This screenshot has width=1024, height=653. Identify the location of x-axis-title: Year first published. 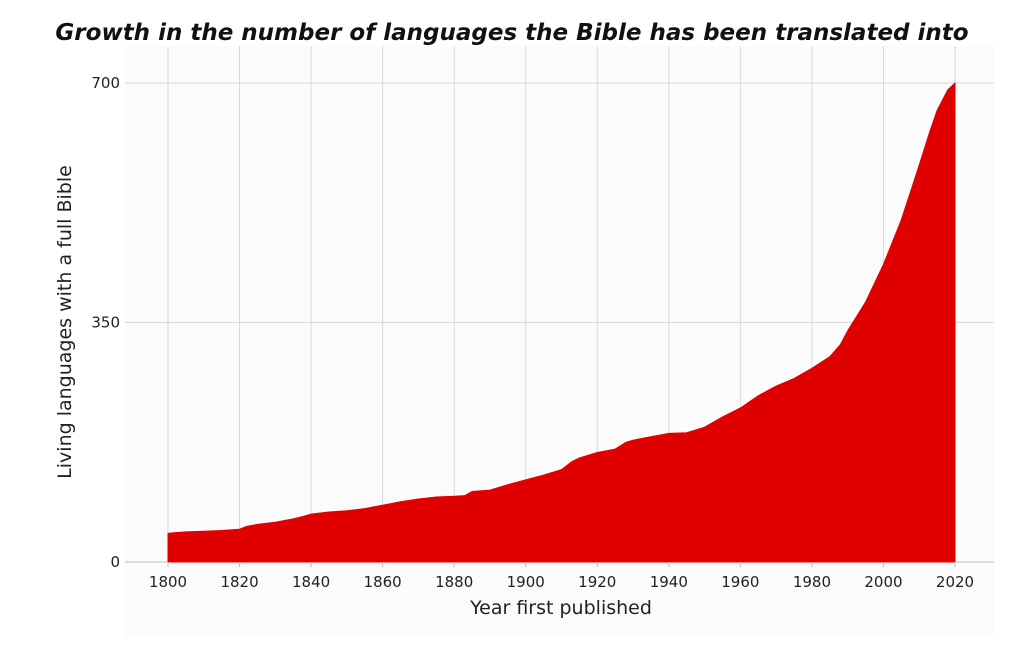
(560, 608).